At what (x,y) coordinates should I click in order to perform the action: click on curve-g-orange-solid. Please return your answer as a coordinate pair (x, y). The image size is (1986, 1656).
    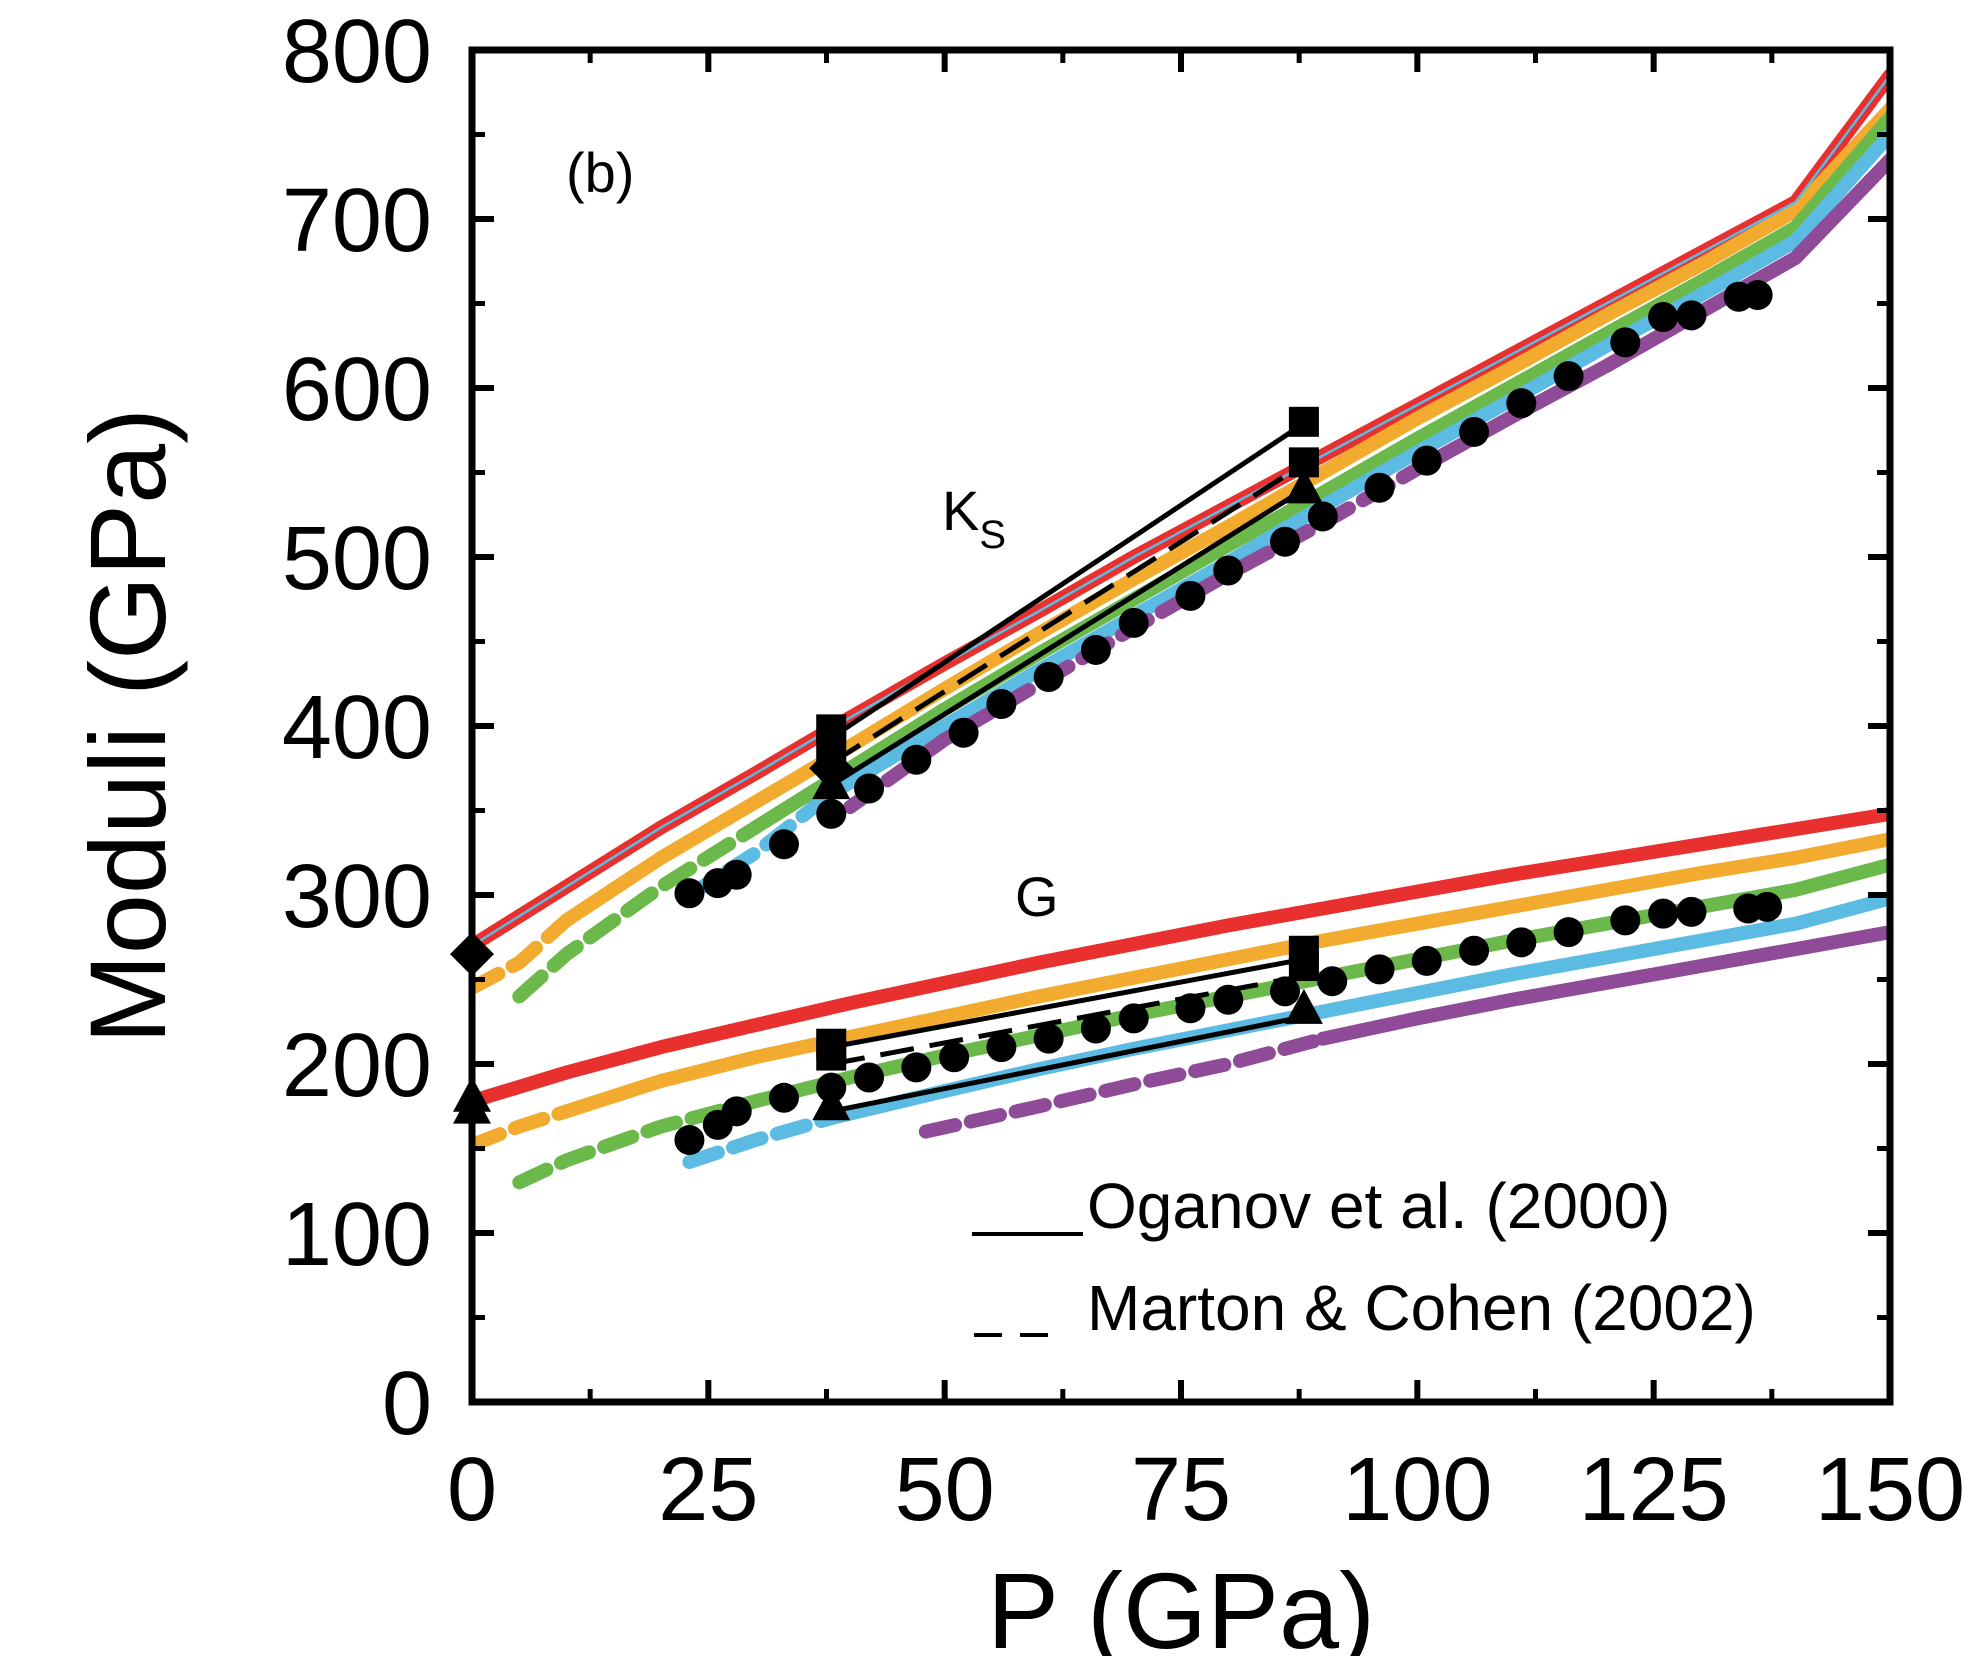
    Looking at the image, I should click on (1224, 975).